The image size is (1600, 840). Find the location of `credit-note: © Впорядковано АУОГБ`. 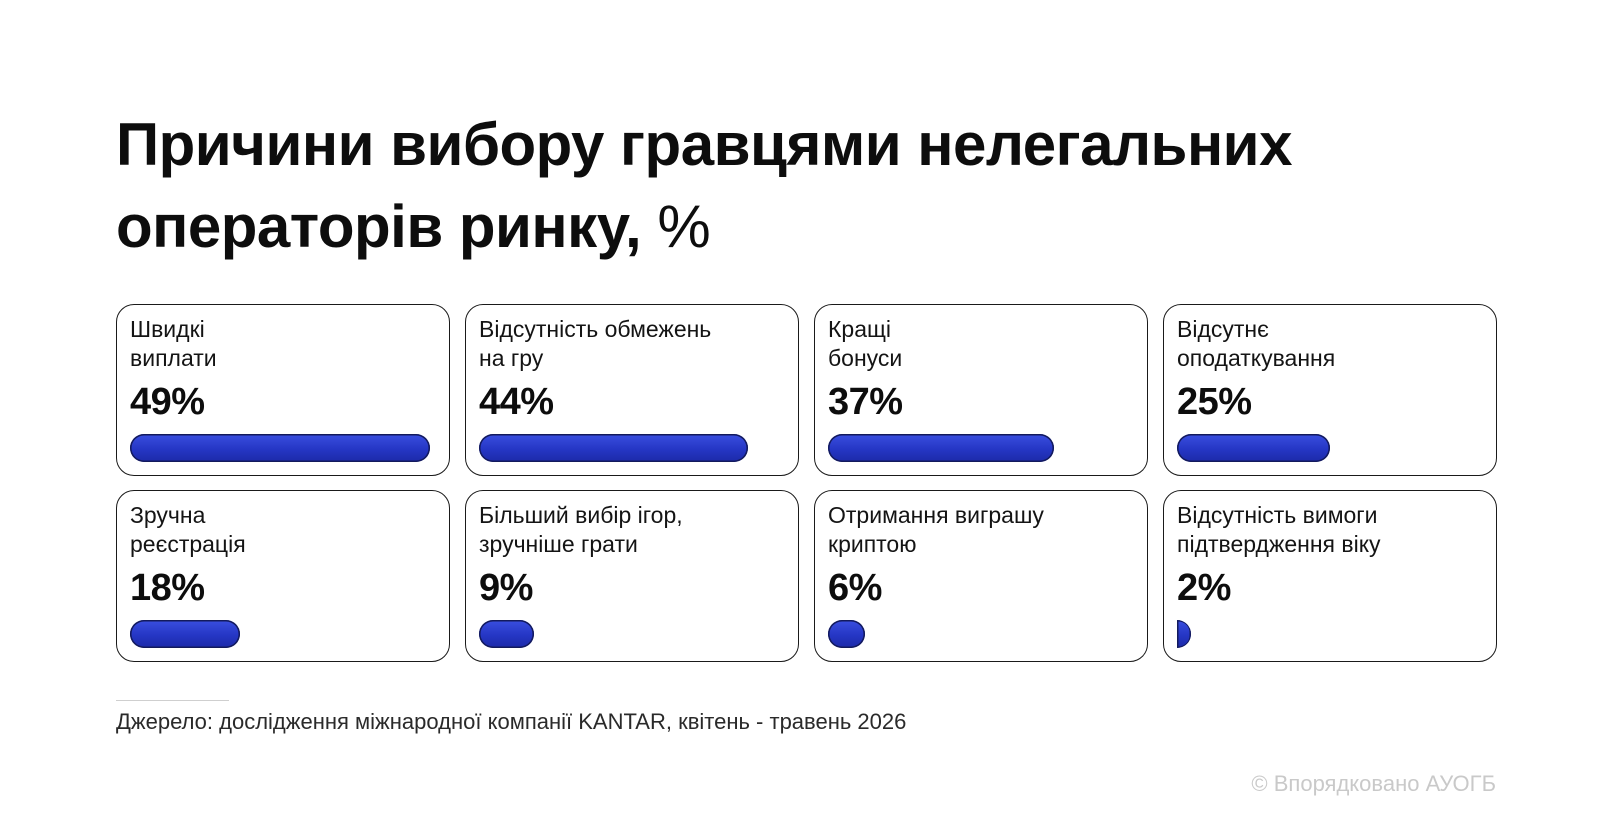

credit-note: © Впорядковано АУОГБ is located at coordinates (1373, 783).